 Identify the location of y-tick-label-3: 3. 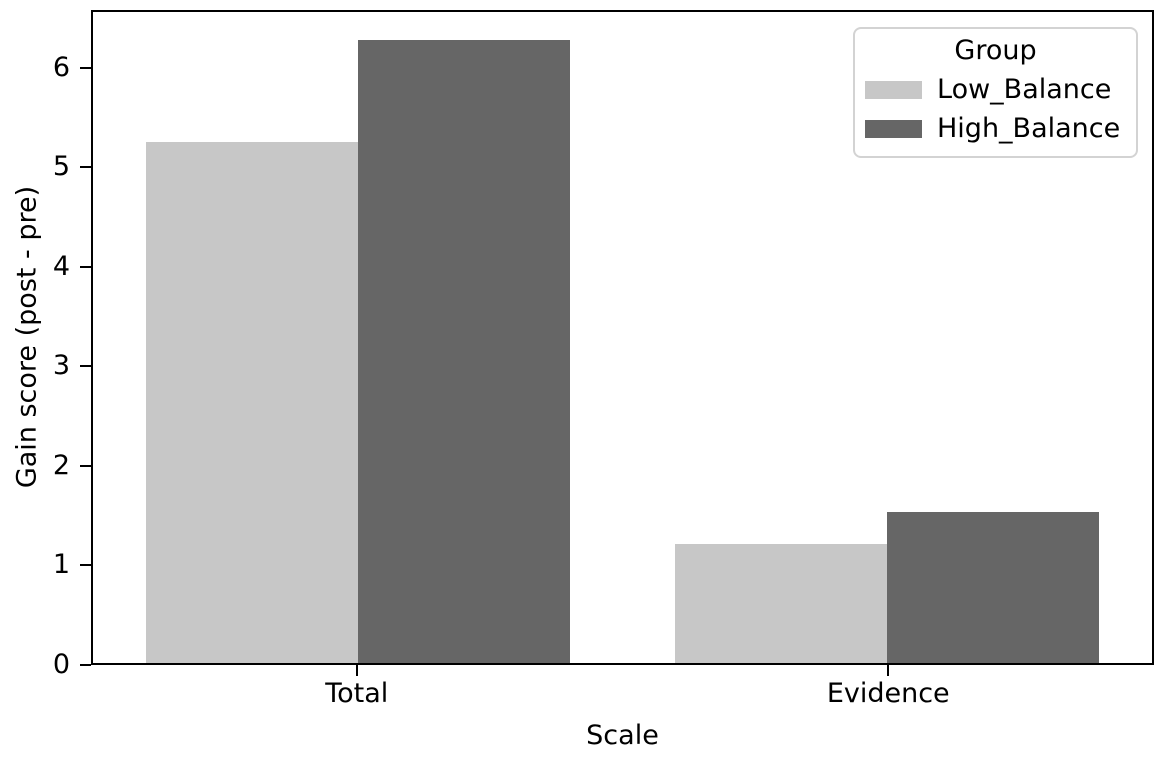
(61, 366).